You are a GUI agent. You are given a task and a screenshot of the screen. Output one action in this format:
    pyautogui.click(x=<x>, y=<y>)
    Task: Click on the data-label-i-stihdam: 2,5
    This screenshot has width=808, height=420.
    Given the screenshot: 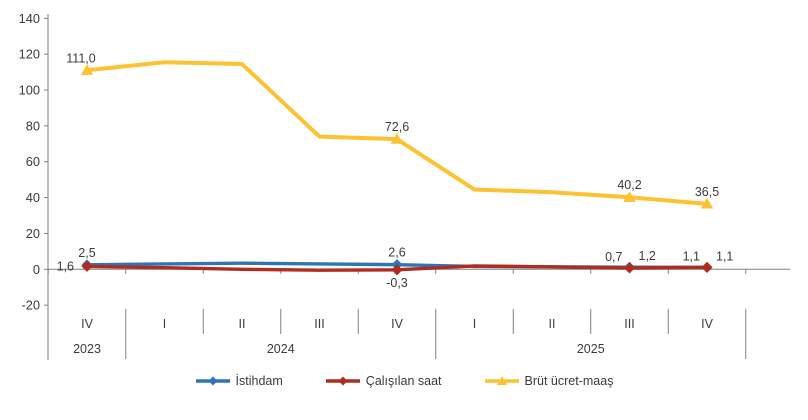 What is the action you would take?
    pyautogui.click(x=86, y=253)
    